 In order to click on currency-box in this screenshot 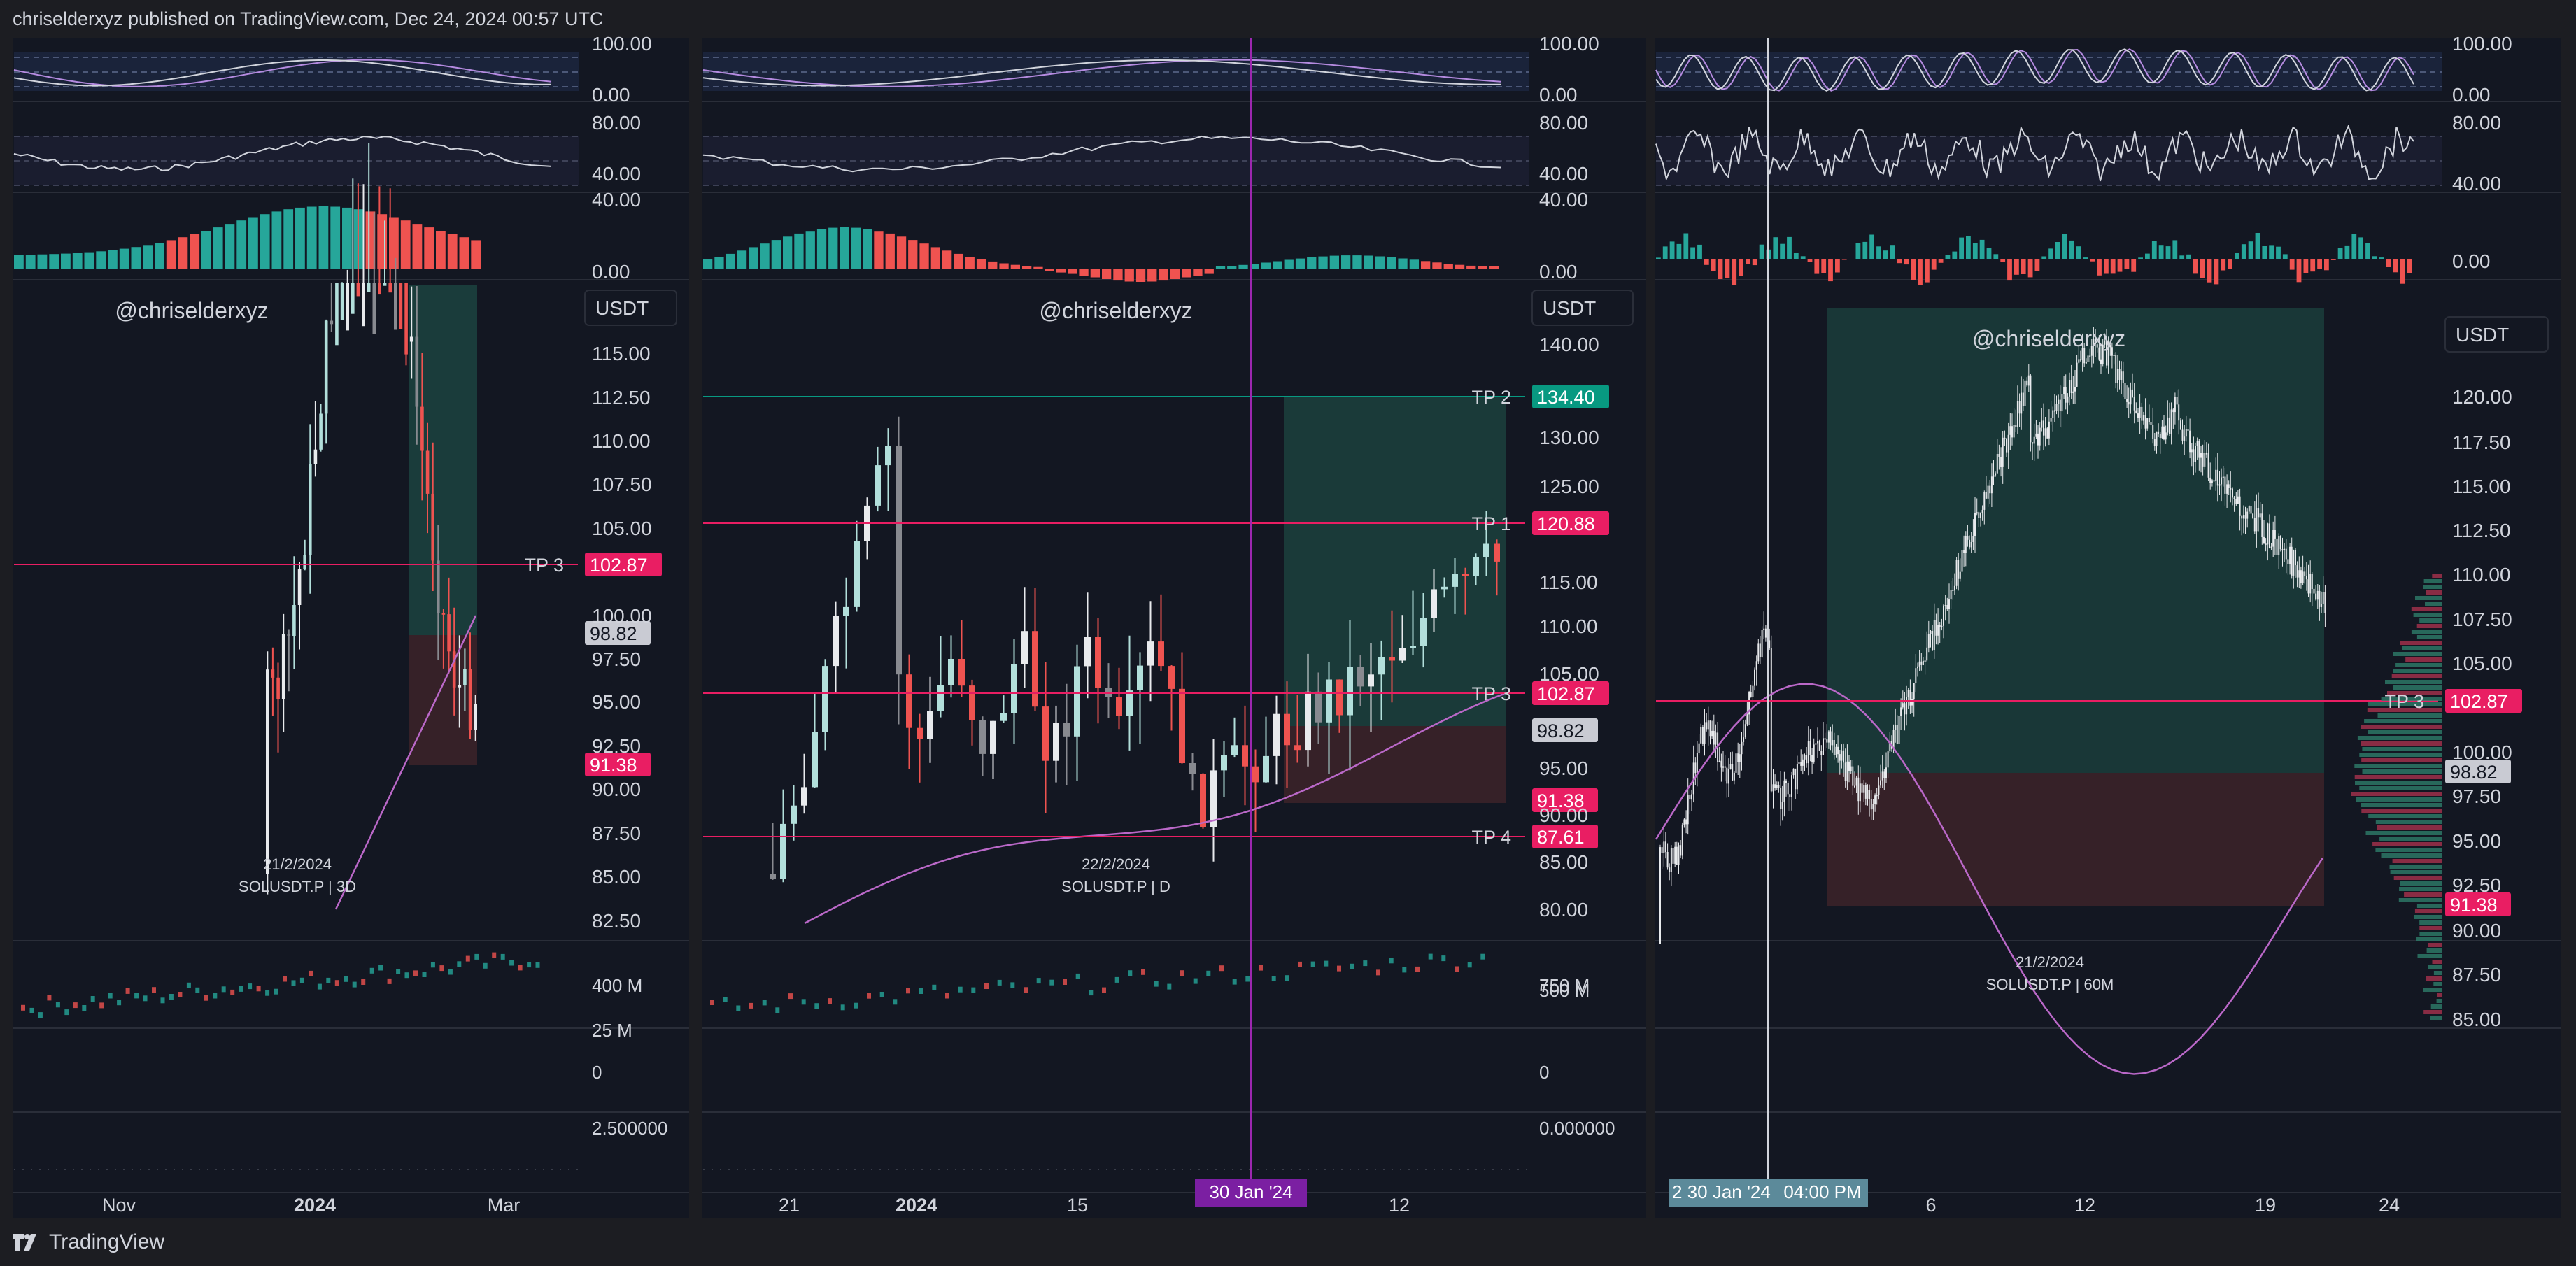, I will do `click(1582, 308)`.